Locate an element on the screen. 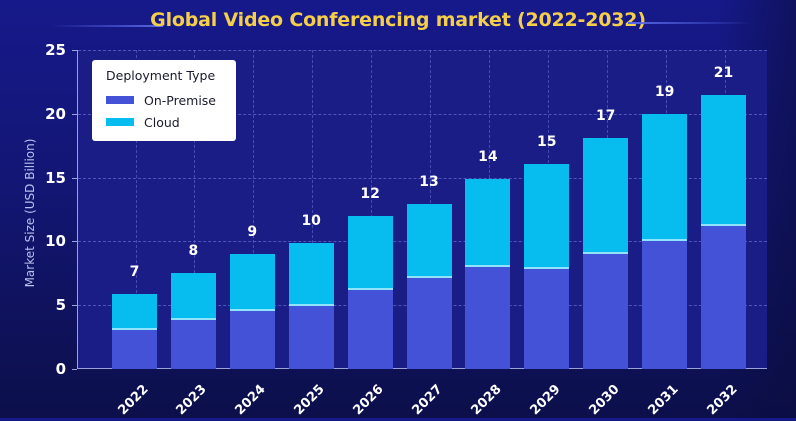 The height and width of the screenshot is (421, 796). y-tick-label: 25 is located at coordinates (55, 50).